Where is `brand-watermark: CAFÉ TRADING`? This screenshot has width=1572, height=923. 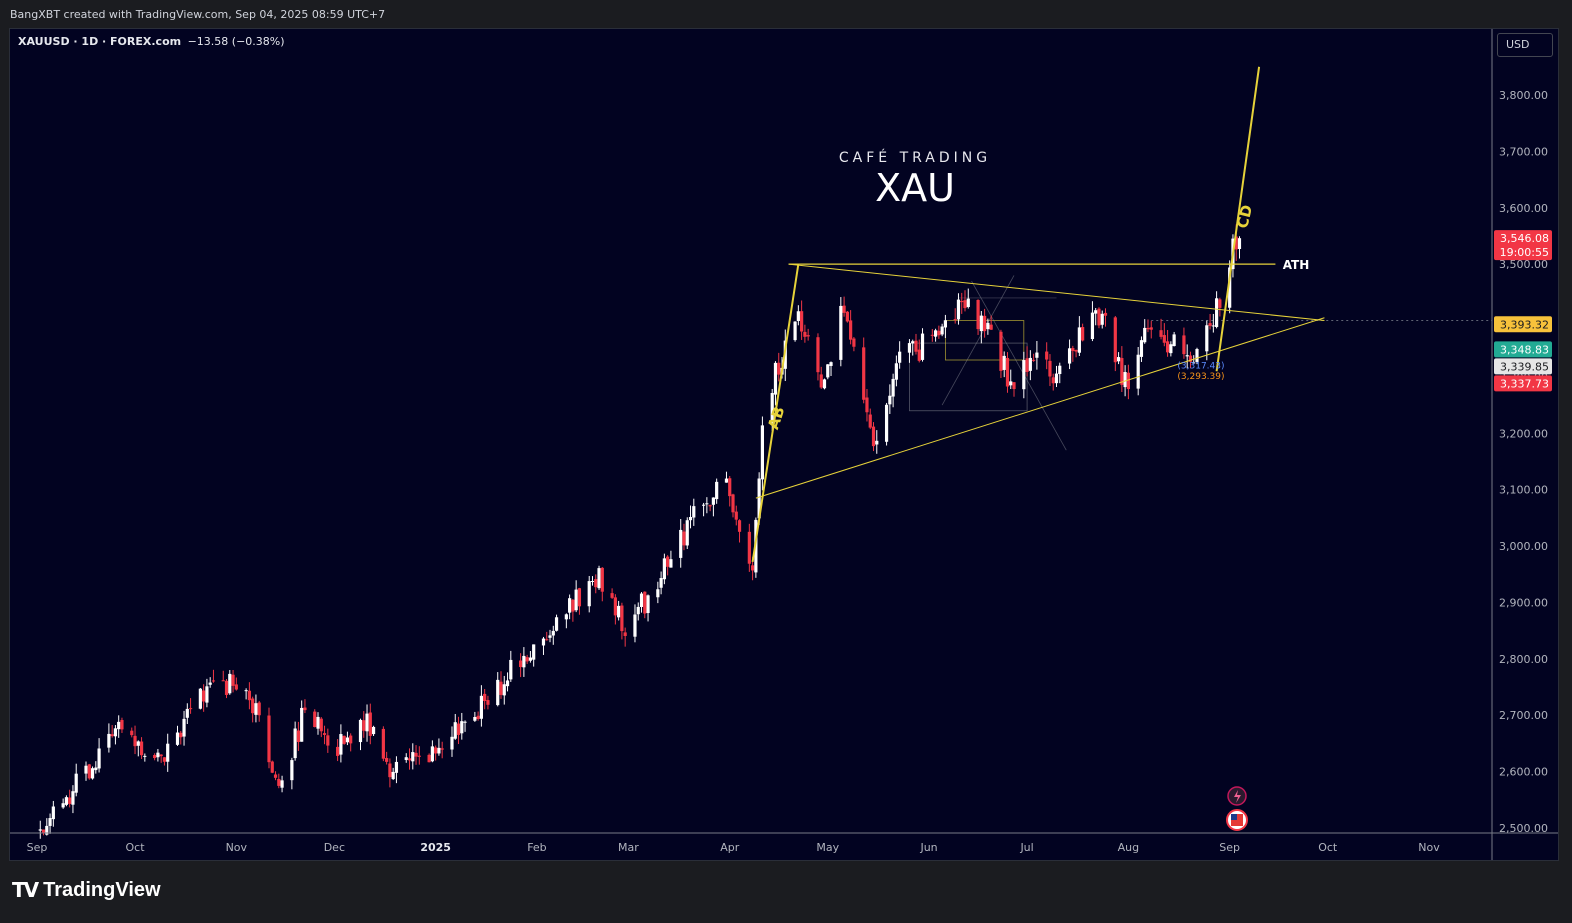 brand-watermark: CAFÉ TRADING is located at coordinates (915, 158).